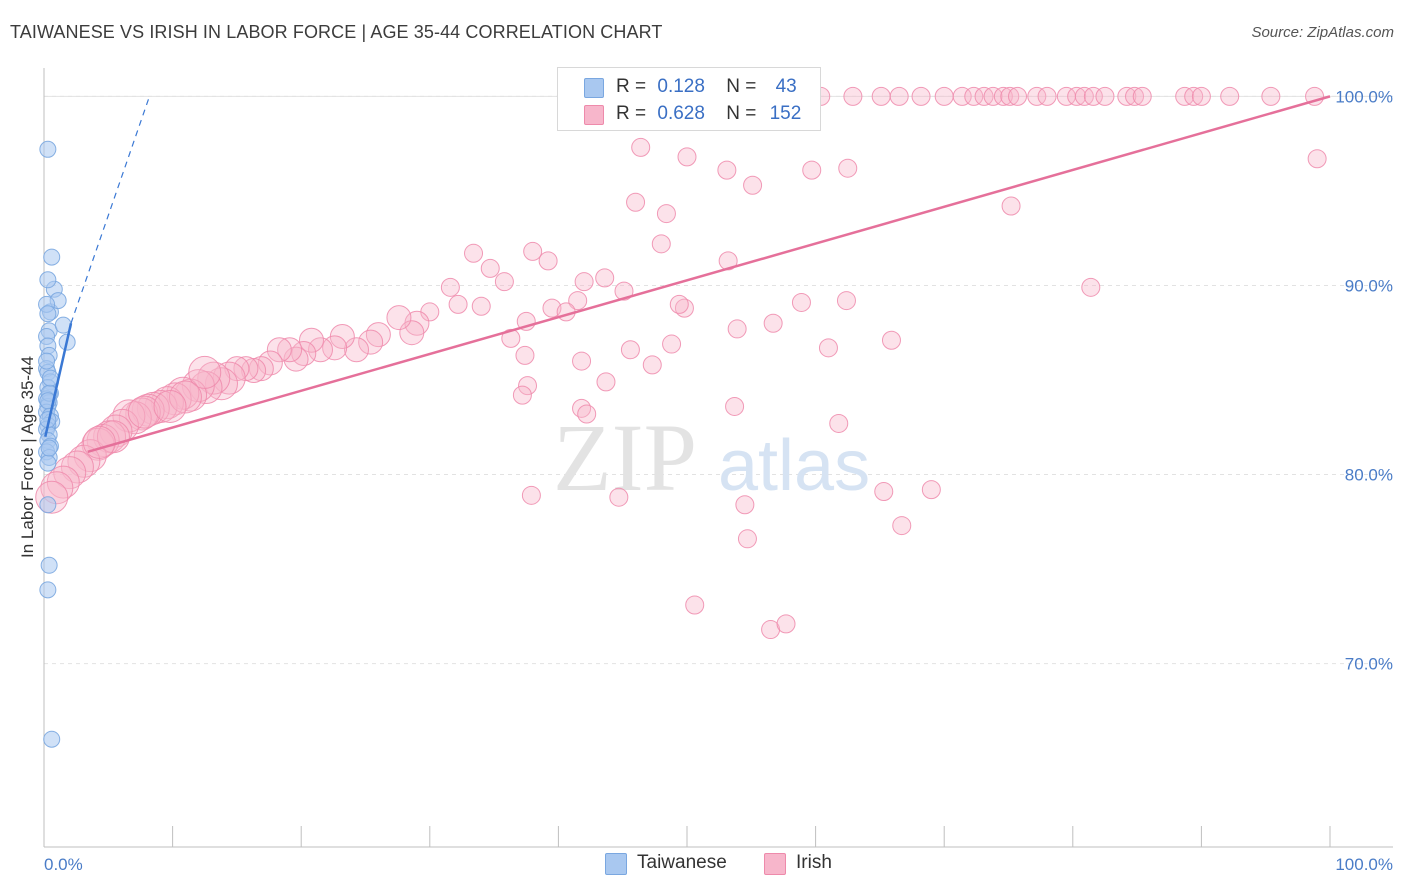 The image size is (1406, 892). I want to click on bottom-legend-swatch-irish, so click(775, 864).